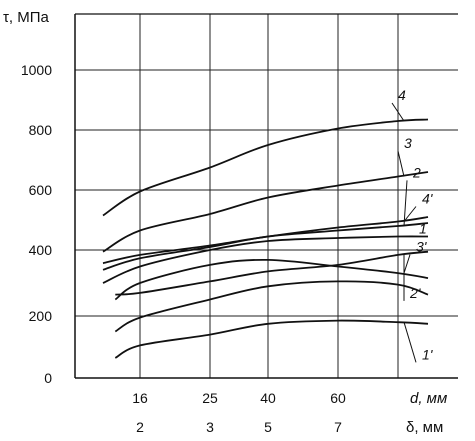 Image resolution: width=475 pixels, height=441 pixels. What do you see at coordinates (271, 279) in the screenshot?
I see `curve-3-prime` at bounding box center [271, 279].